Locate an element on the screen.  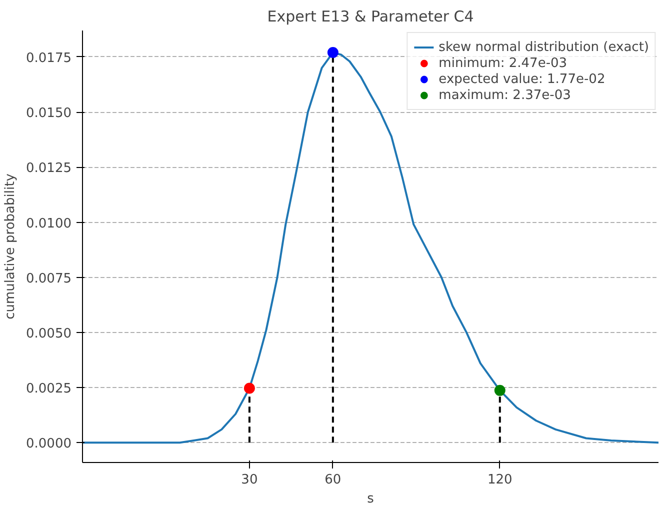
x-tick-label: 120 is located at coordinates (499, 480).